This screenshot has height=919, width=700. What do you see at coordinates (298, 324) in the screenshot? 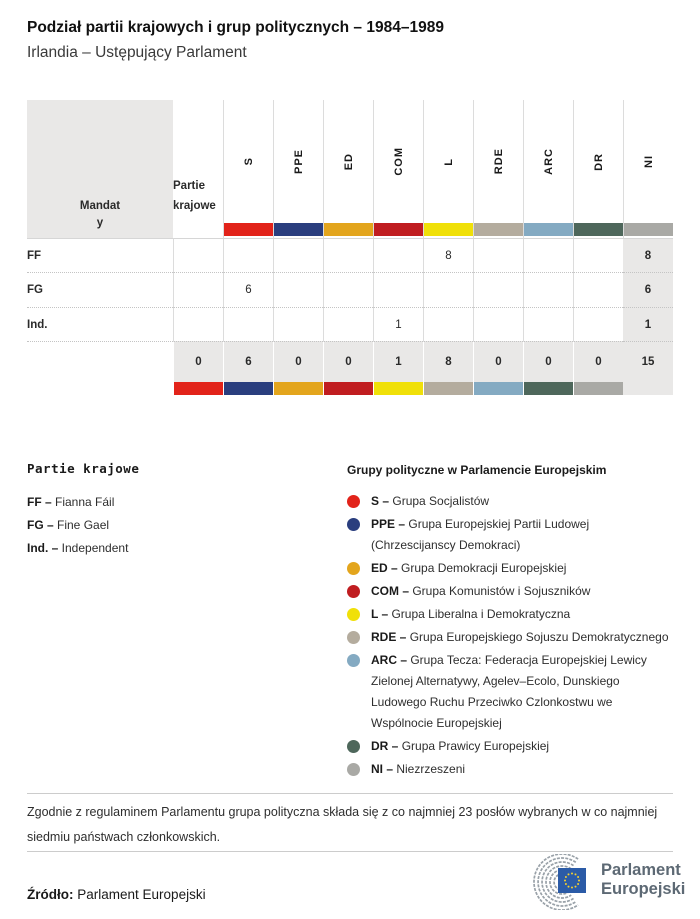
I see `seat-cell-ind-ed` at bounding box center [298, 324].